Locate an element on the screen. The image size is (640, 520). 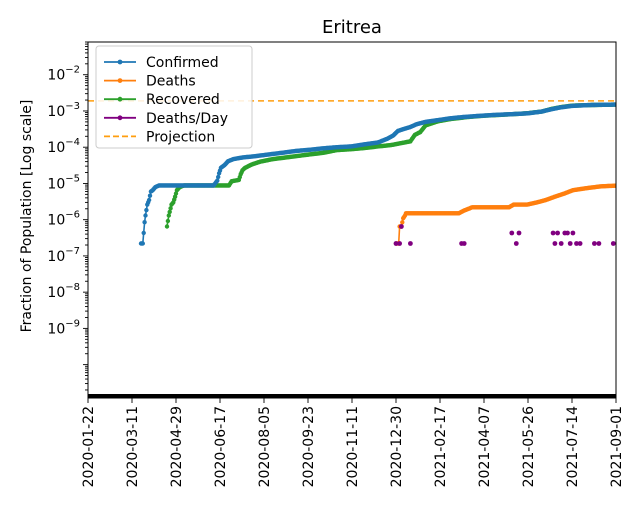
x-tick-label: 2021-05-26 is located at coordinates (529, 446).